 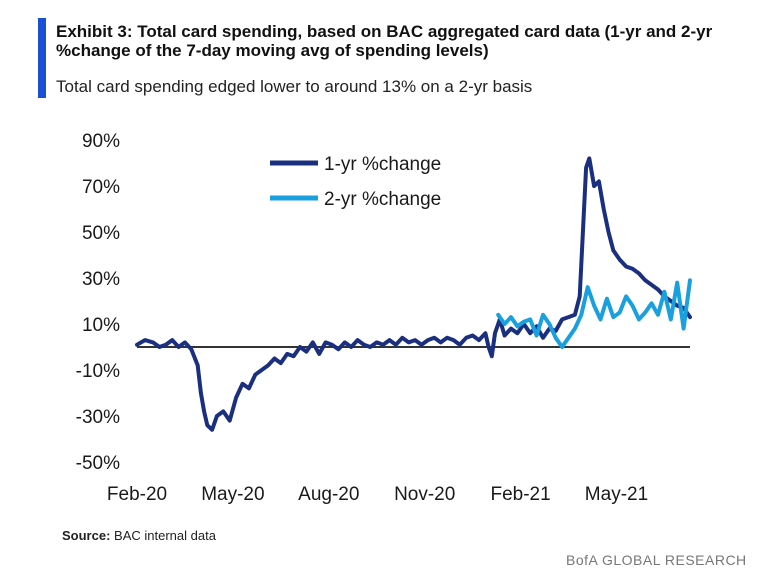 What do you see at coordinates (101, 187) in the screenshot?
I see `y-tick-label: 70%` at bounding box center [101, 187].